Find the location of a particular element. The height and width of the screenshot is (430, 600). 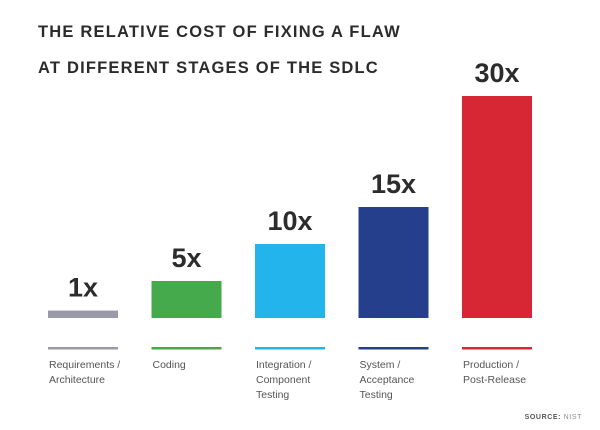

category-label-4-line-1: System / is located at coordinates (380, 365).